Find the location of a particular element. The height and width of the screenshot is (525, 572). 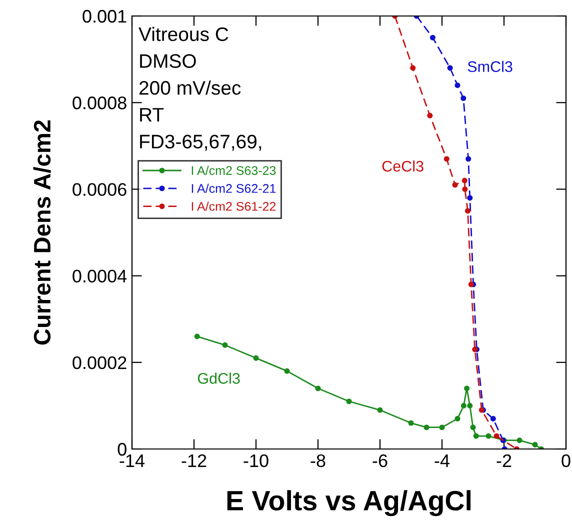

y-tick-label: 0.001 is located at coordinates (104, 16).